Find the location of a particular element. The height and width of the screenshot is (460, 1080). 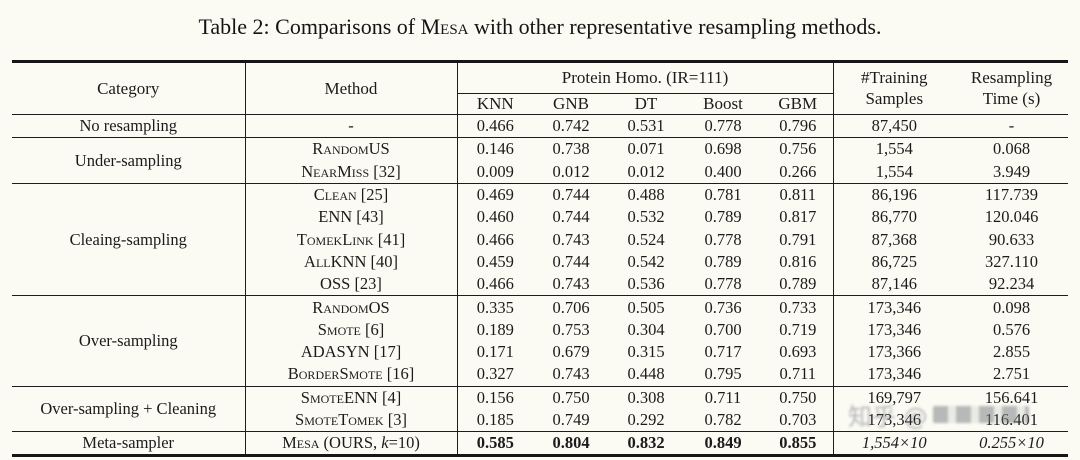

method-cell: Smote [6] is located at coordinates (351, 329).